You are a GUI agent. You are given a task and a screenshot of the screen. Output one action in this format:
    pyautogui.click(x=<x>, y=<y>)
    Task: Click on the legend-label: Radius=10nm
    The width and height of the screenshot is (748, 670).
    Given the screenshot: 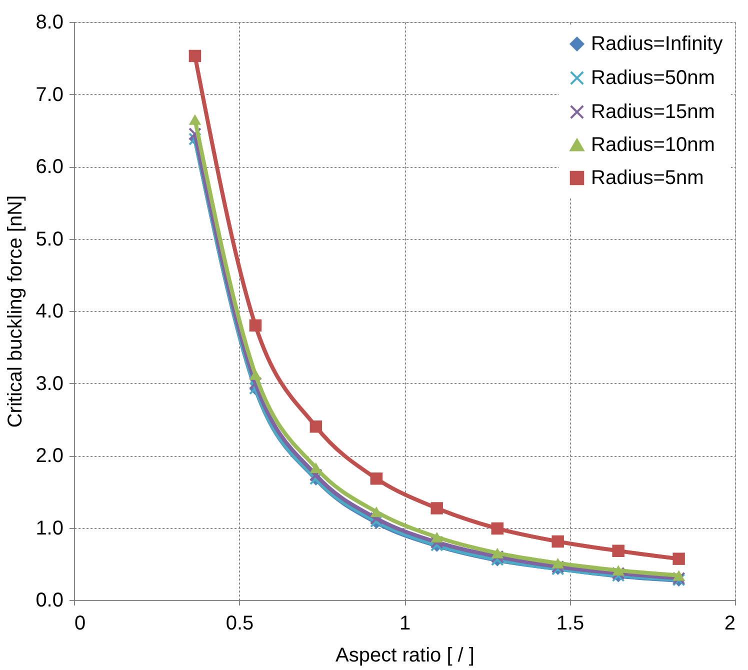 What is the action you would take?
    pyautogui.click(x=653, y=145)
    